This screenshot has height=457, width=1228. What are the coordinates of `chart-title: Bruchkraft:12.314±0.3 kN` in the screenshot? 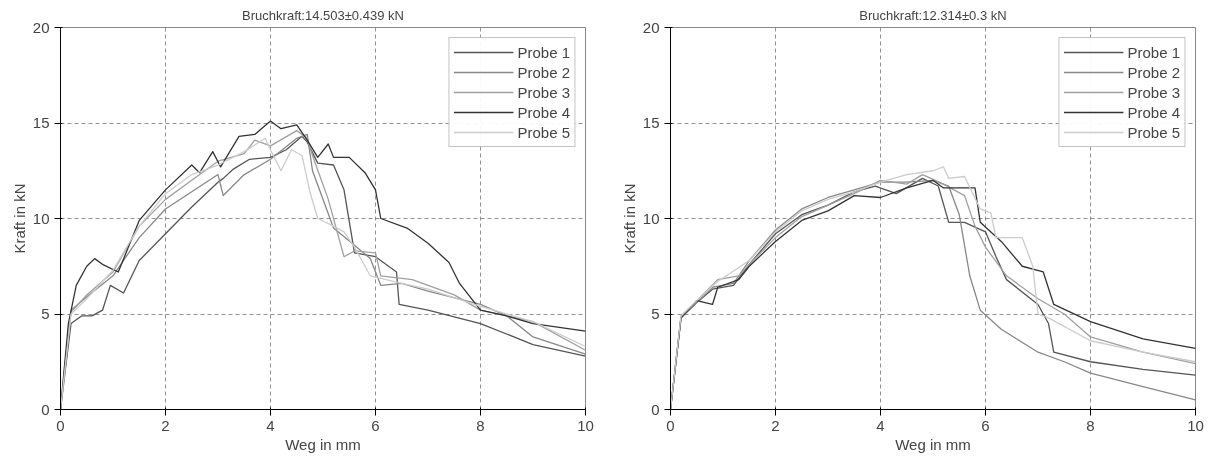 It's located at (933, 15).